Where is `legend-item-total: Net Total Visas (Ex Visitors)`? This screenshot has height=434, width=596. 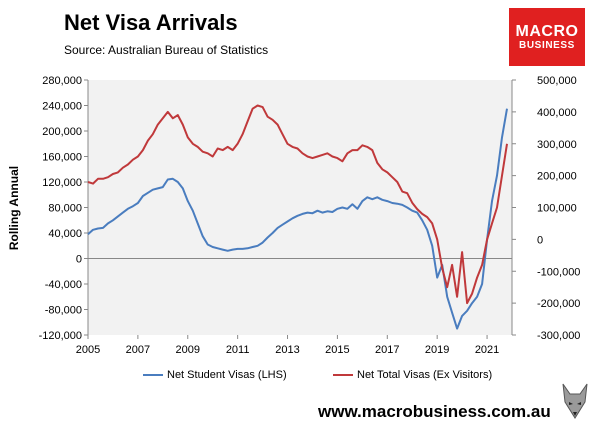
legend-item-total: Net Total Visas (Ex Visitors) is located at coordinates (412, 375).